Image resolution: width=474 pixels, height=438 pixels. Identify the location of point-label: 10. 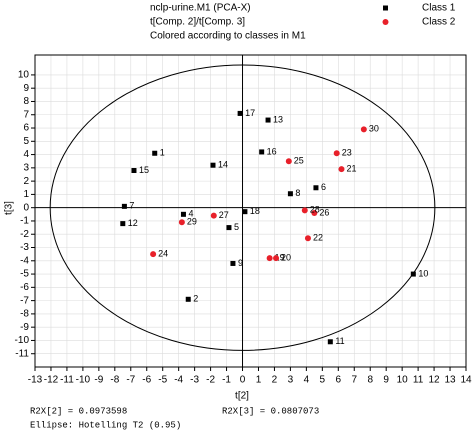
(423, 273).